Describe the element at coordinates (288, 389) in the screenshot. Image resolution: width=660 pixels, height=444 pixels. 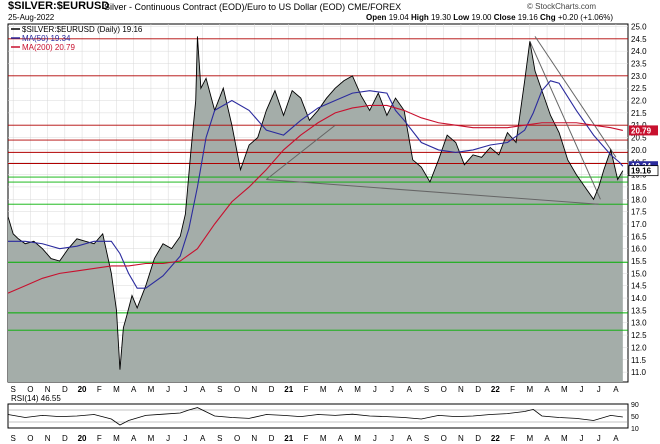
I see `x-tick-label: 21` at that location.